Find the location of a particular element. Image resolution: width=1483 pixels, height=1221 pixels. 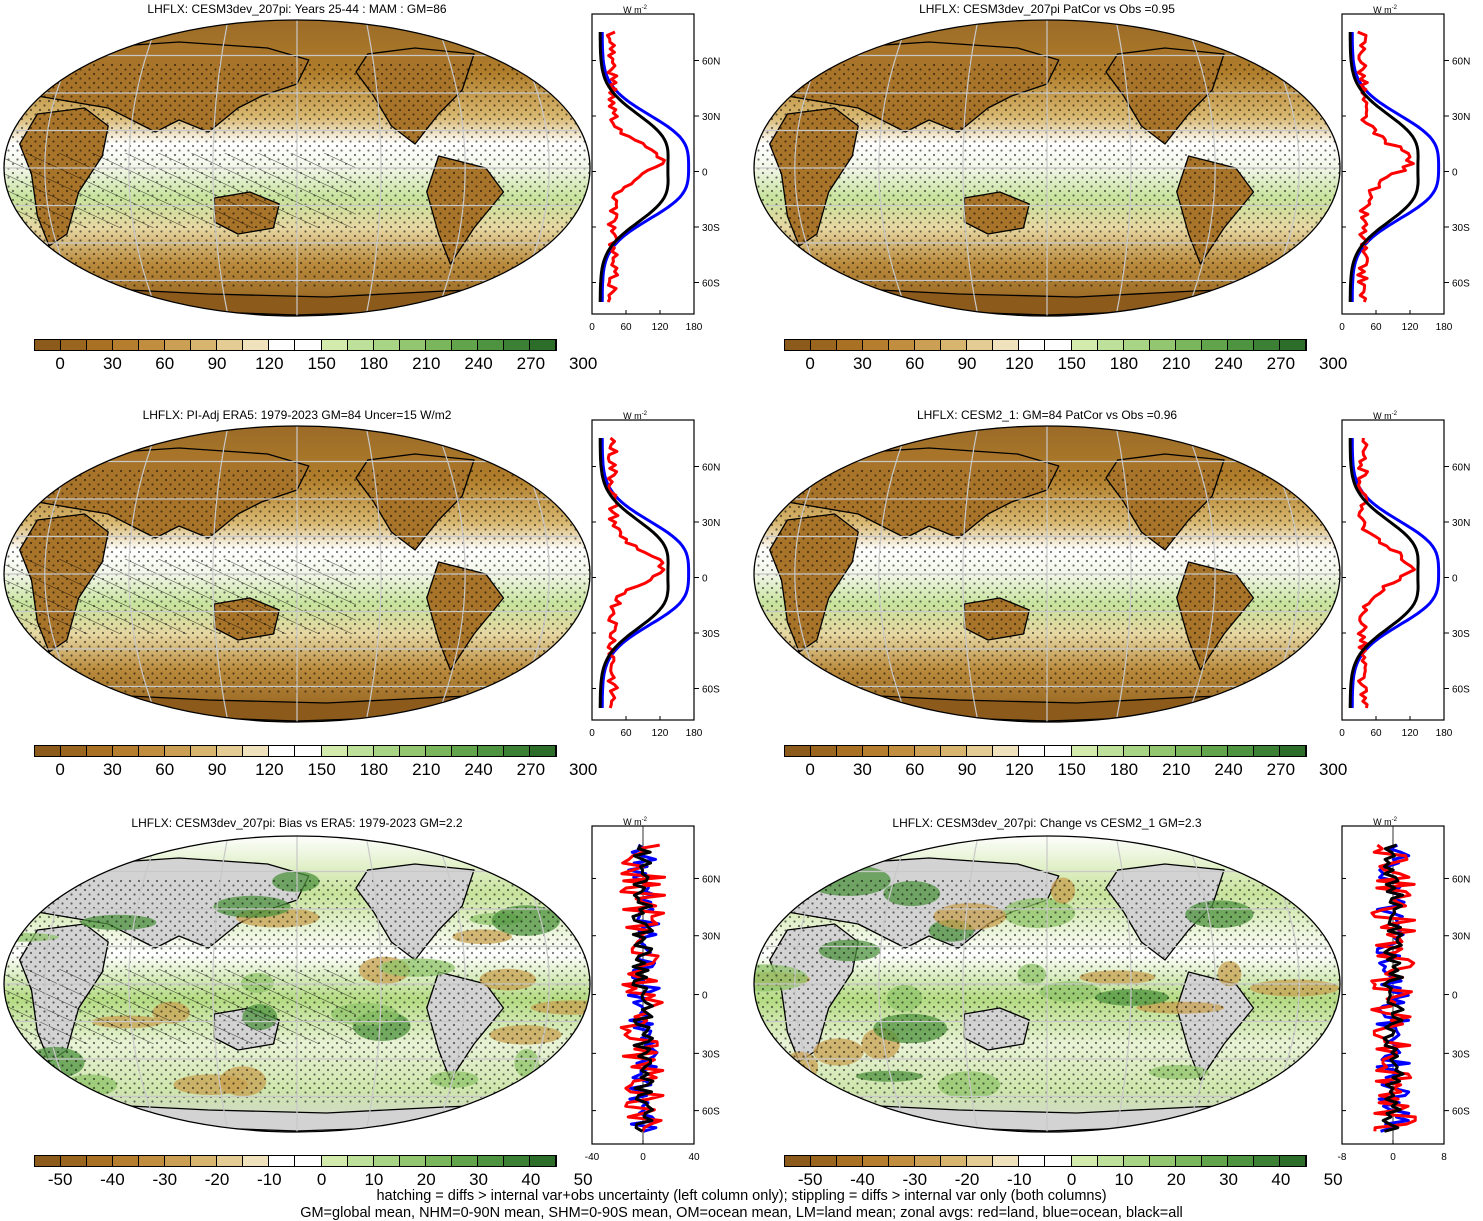

profile-x-label-panel-1: 0 is located at coordinates (592, 327).